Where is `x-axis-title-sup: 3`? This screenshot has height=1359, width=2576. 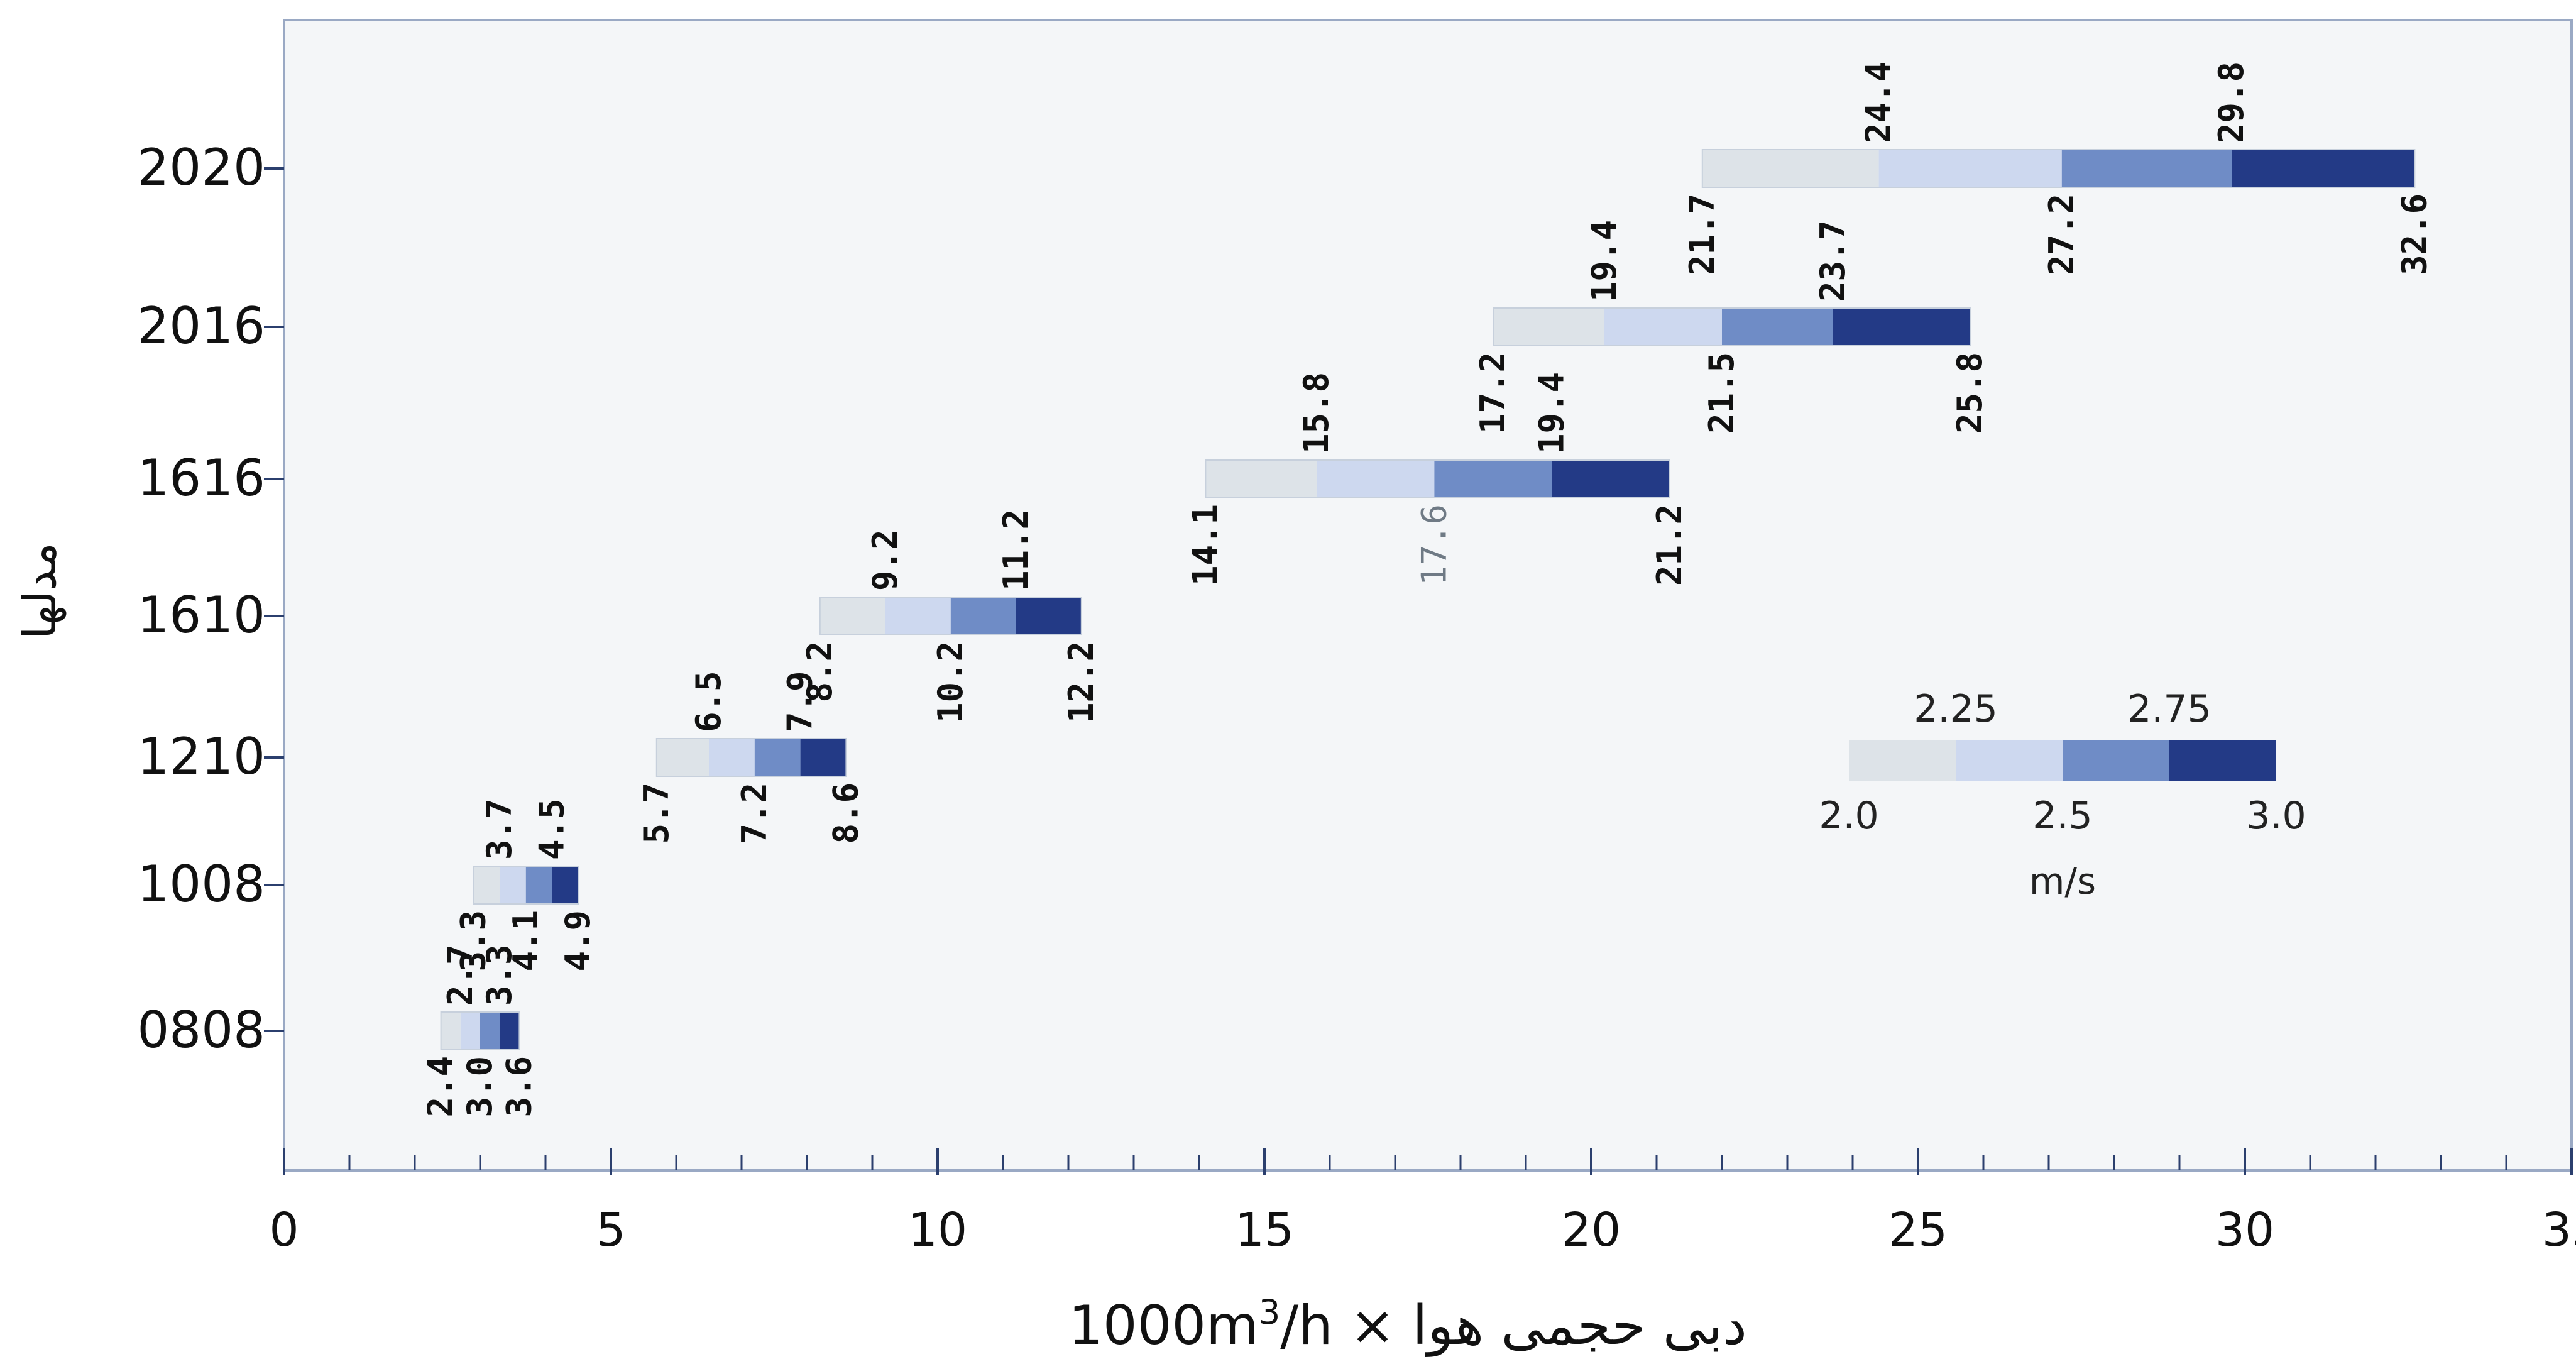
x-axis-title-sup: 3 is located at coordinates (1269, 1312).